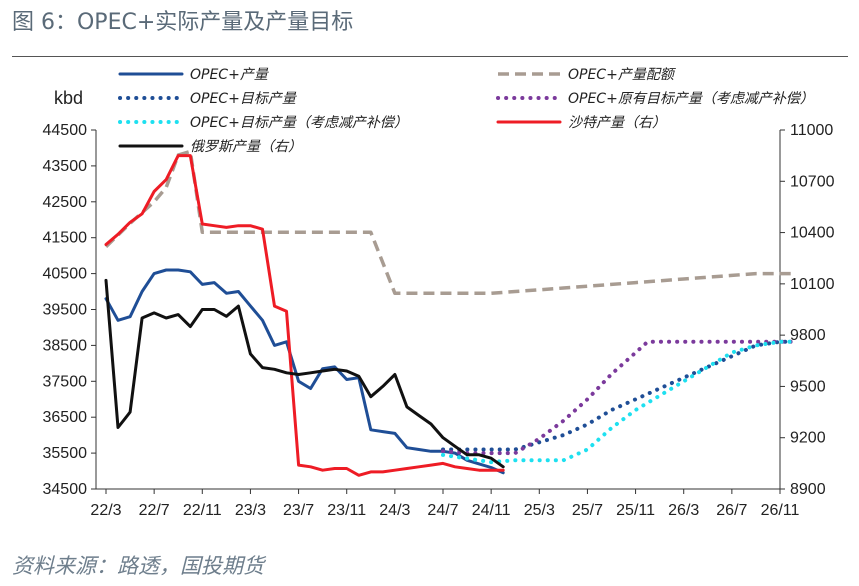 Image resolution: width=859 pixels, height=586 pixels. I want to click on y-right-tick-label: 9500, so click(808, 386).